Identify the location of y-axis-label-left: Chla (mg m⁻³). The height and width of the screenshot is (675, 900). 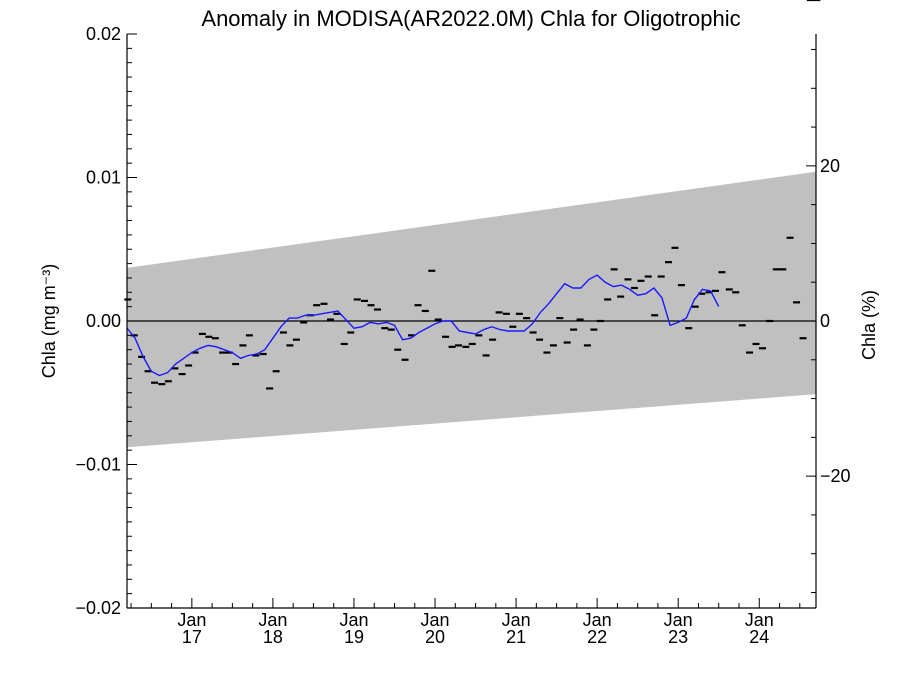
(49, 321).